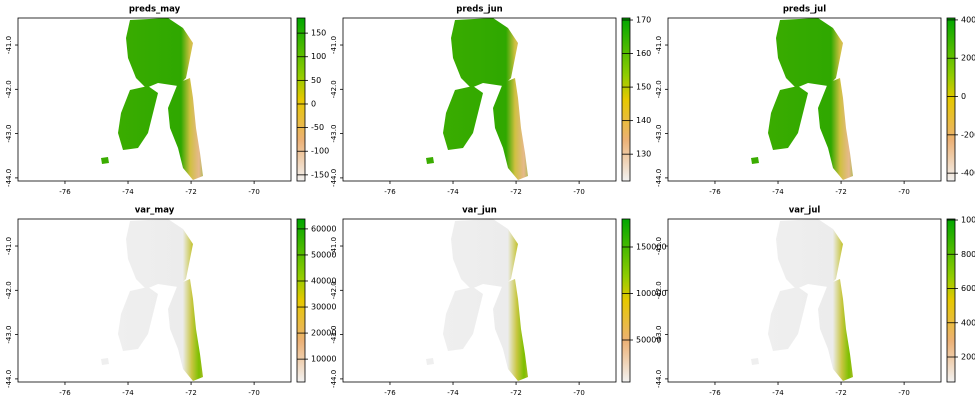 The height and width of the screenshot is (404, 975). Describe the element at coordinates (320, 174) in the screenshot. I see `colorbar-tick-label: -150` at that location.